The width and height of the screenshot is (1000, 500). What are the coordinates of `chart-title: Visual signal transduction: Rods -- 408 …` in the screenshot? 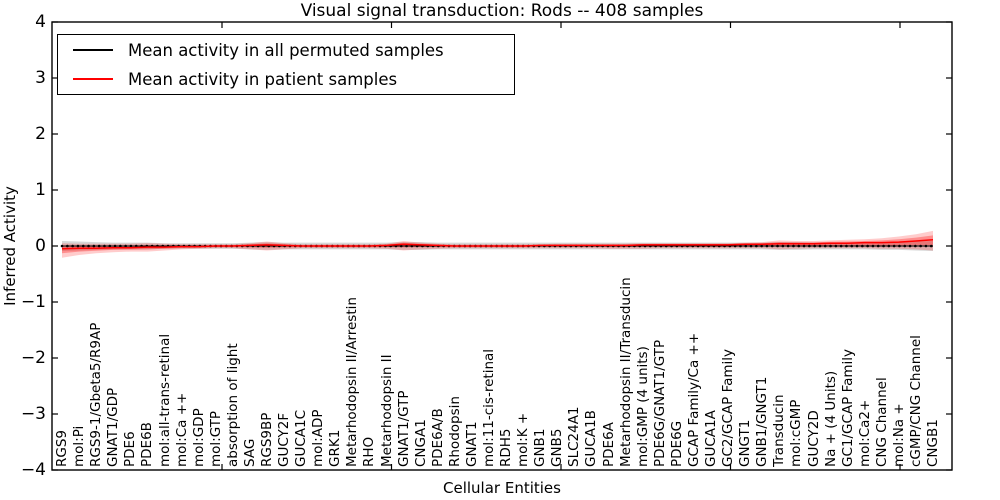 It's located at (502, 11).